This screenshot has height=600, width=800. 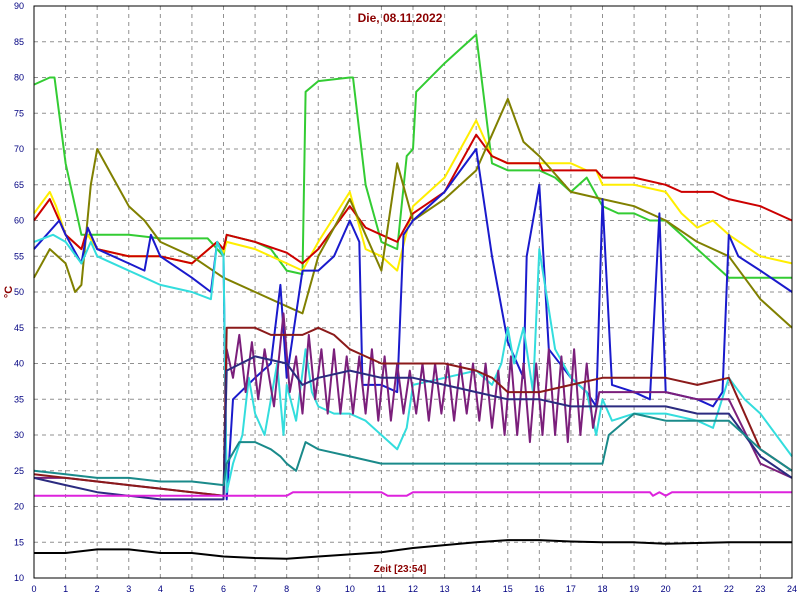 I want to click on y-tick-label: 20, so click(x=19, y=507).